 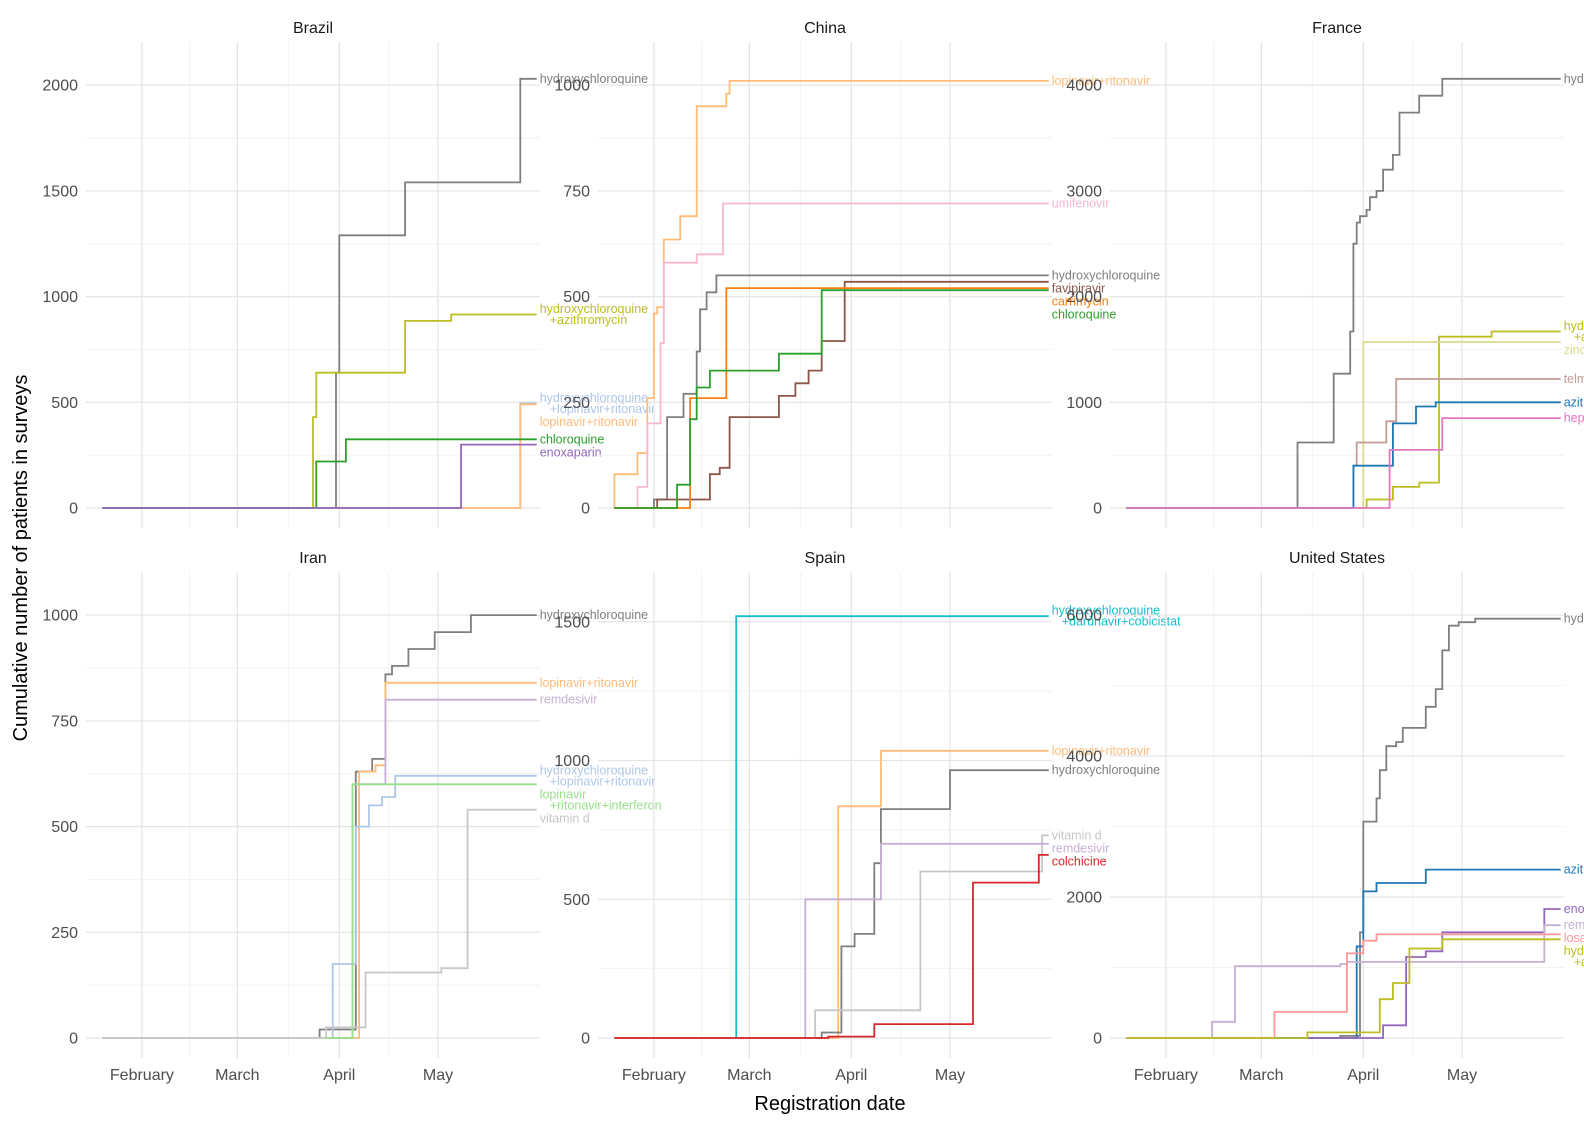 I want to click on series-line-lopinavir-ritonavir-interferon, so click(x=319, y=911).